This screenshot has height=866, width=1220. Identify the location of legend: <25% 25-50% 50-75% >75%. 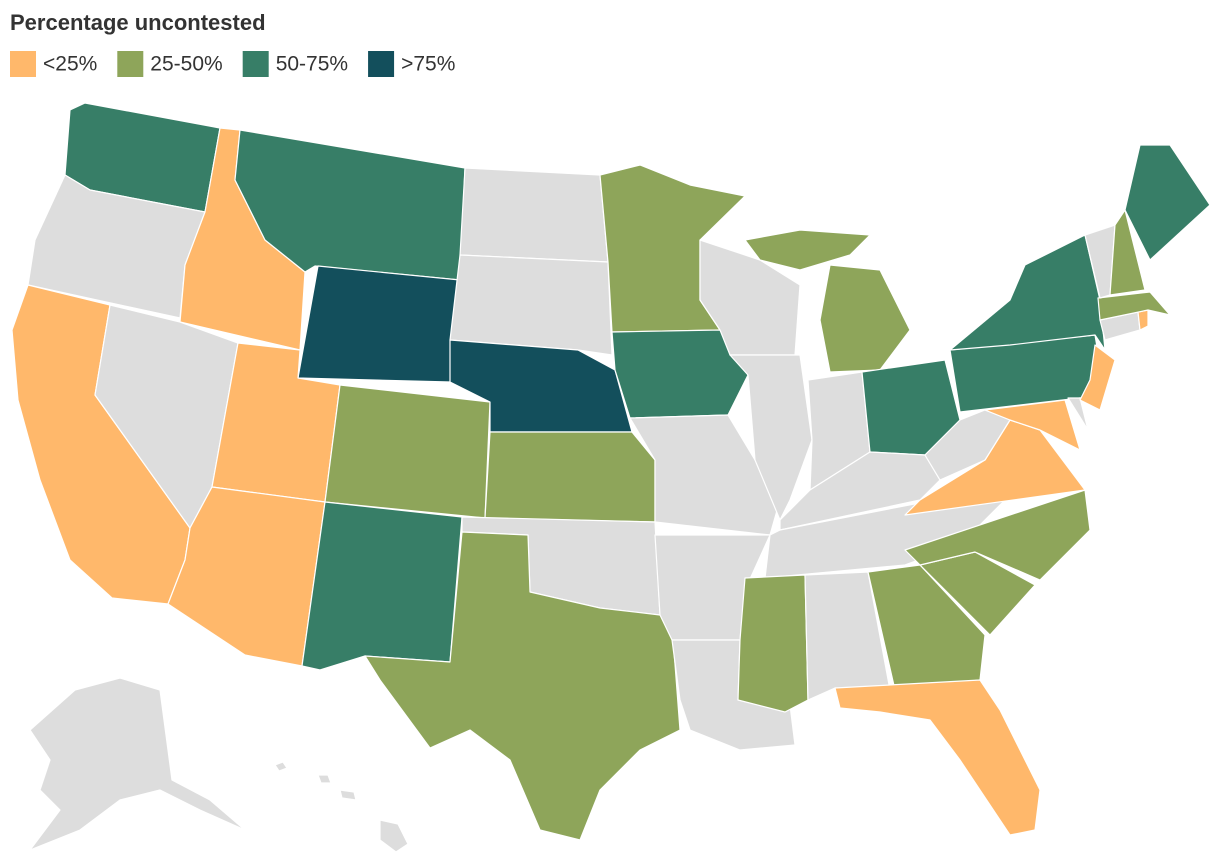
(232, 64).